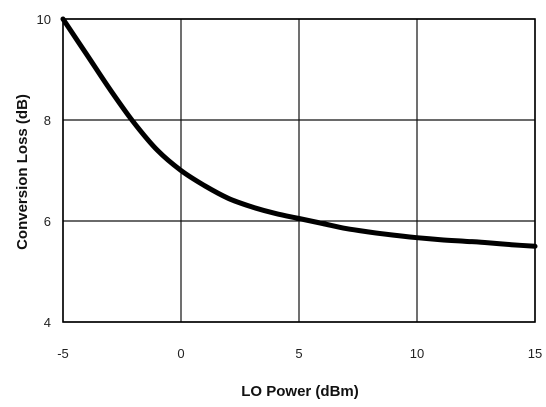 The image size is (546, 407). Describe the element at coordinates (47, 221) in the screenshot. I see `y-tick-label-1: 6` at that location.